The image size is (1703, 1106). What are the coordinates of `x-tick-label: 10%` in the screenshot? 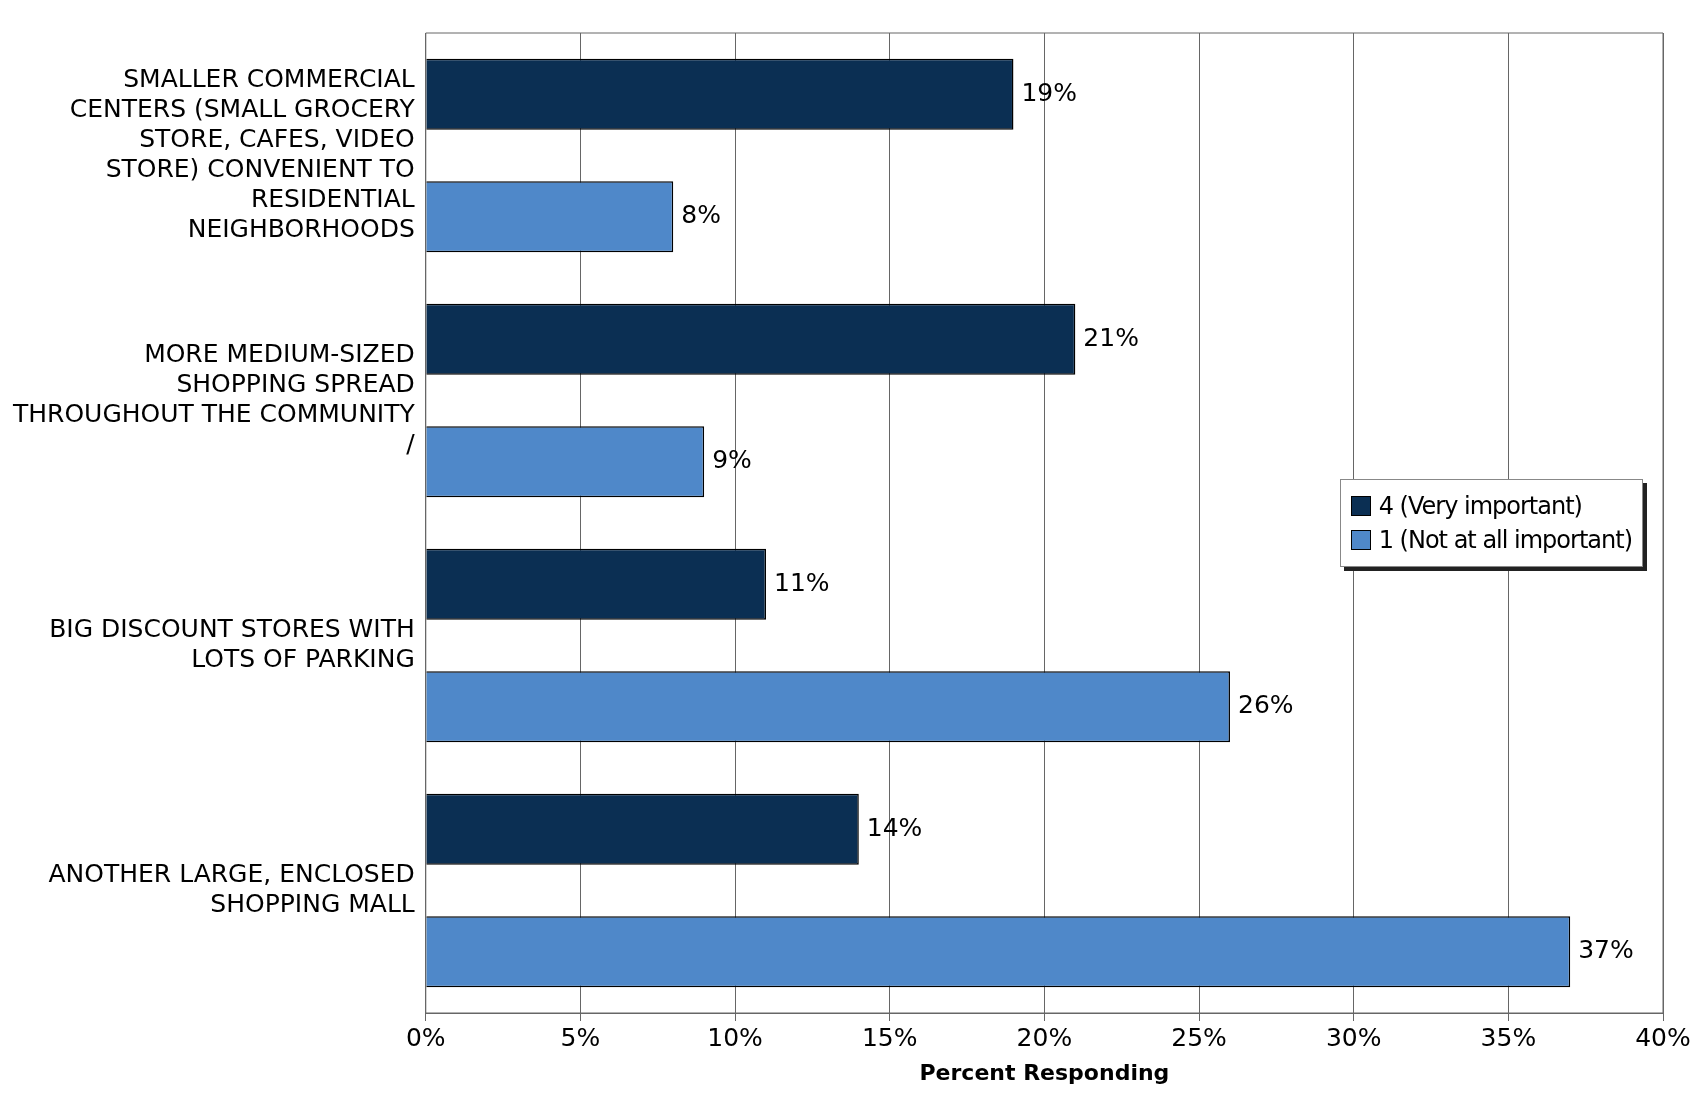 It's located at (735, 1037).